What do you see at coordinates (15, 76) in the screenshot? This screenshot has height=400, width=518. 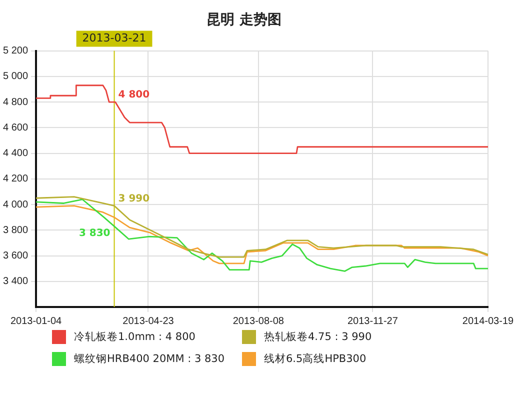 I see `y-tick-label: 5 000` at bounding box center [15, 76].